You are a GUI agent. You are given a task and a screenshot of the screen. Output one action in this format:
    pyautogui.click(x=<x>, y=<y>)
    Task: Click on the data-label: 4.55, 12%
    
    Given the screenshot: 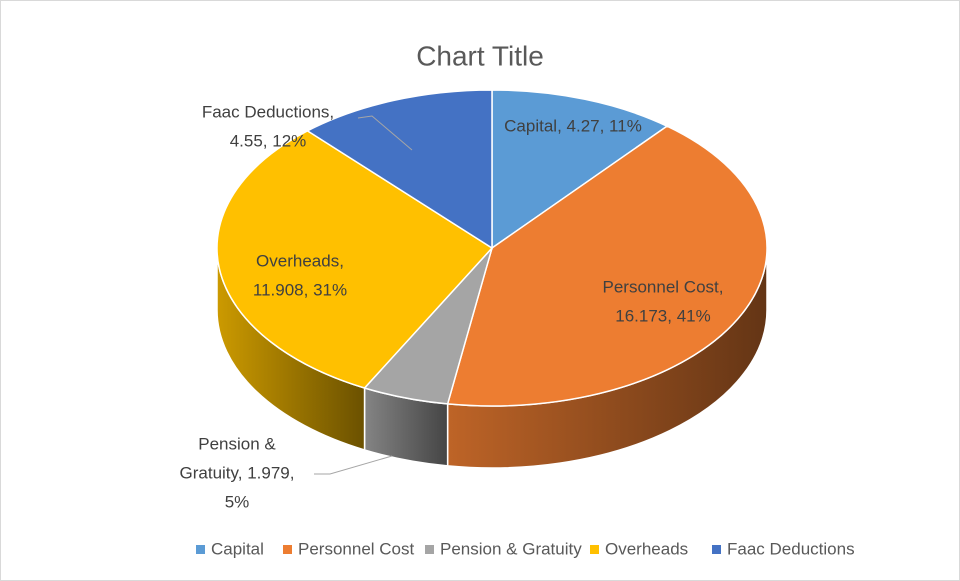 What is the action you would take?
    pyautogui.click(x=268, y=140)
    